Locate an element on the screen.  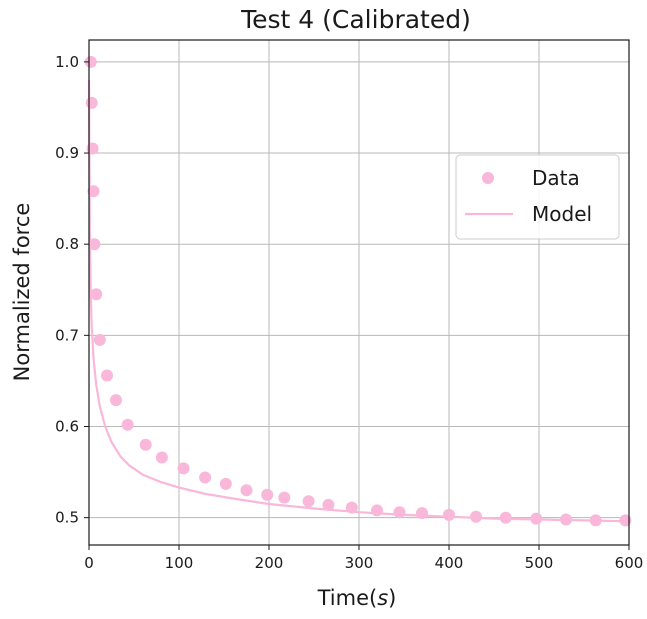
y-tick-label: 0.5 is located at coordinates (67, 518).